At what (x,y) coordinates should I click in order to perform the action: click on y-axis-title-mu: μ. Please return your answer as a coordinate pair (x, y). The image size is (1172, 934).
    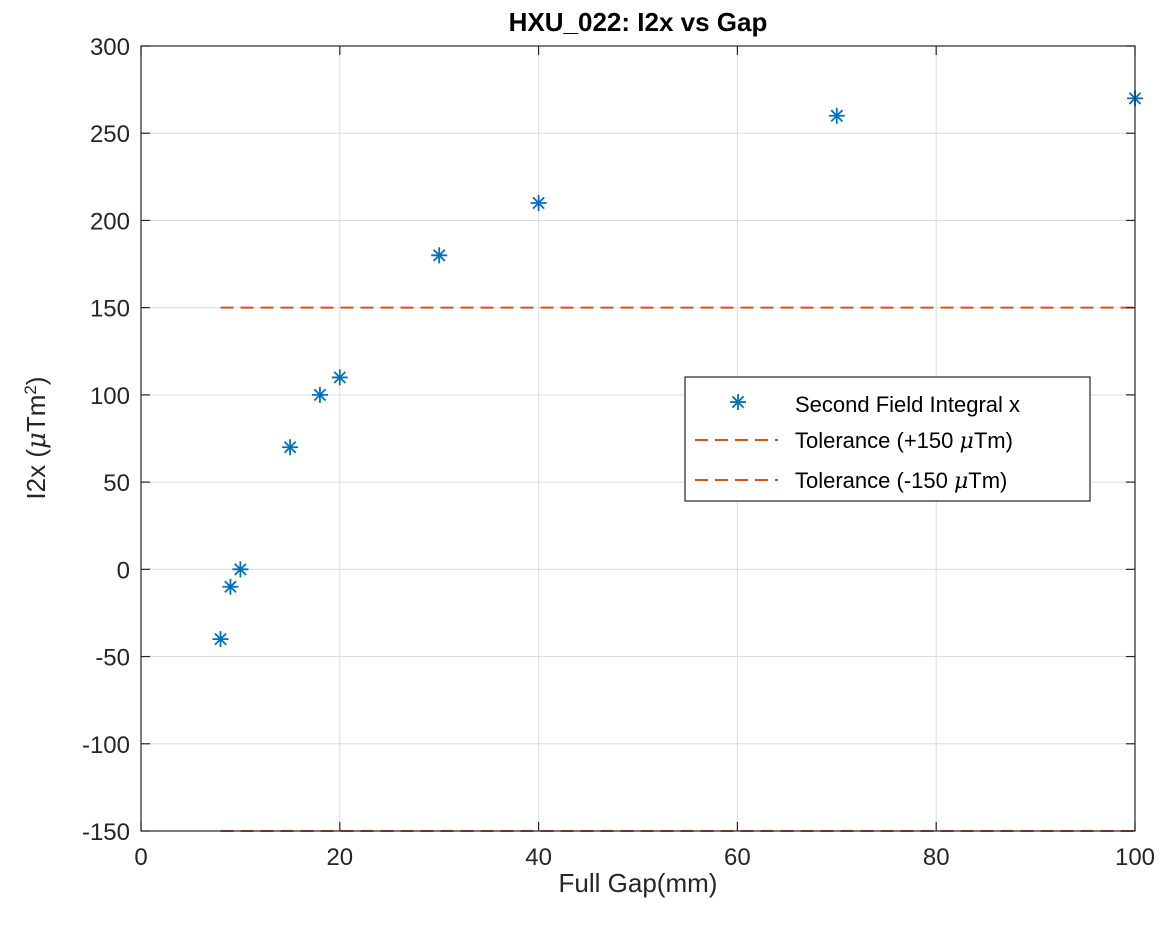
    Looking at the image, I should click on (37, 440).